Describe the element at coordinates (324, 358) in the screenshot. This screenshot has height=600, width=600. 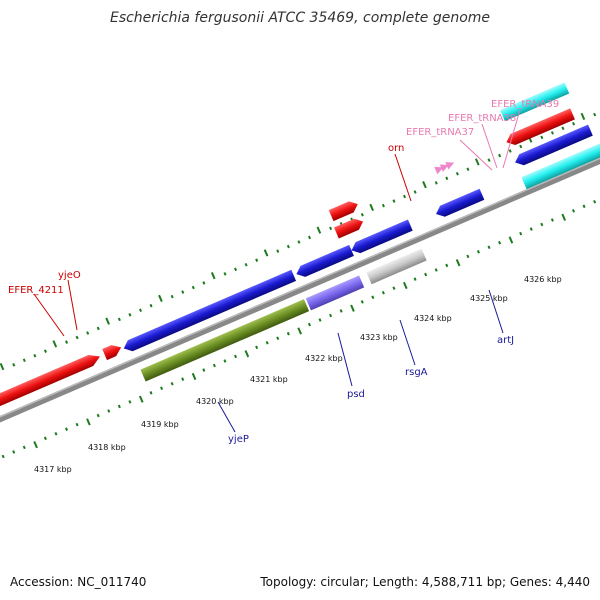
I see `kbp-label: 4322 kbp` at that location.